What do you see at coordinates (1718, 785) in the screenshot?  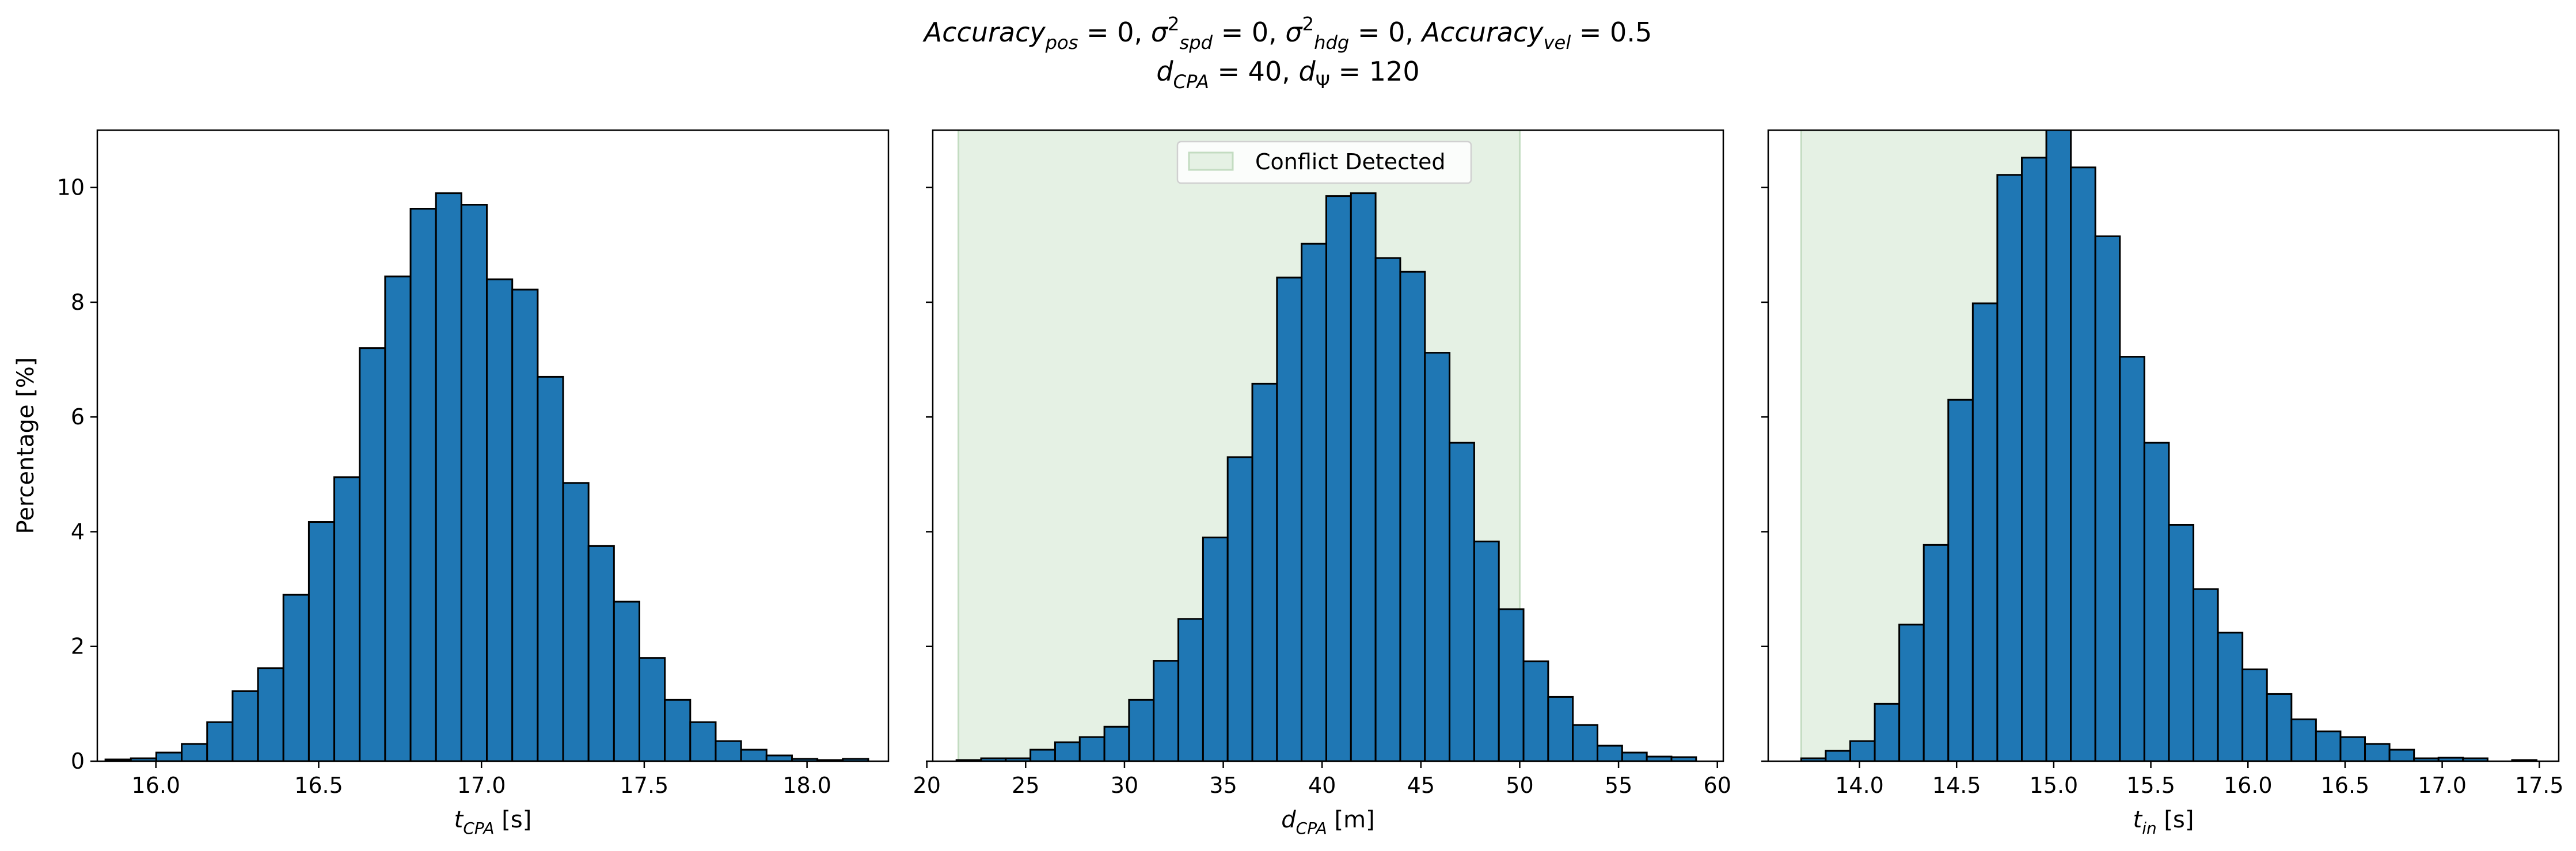 I see `x-tick-label: 60` at bounding box center [1718, 785].